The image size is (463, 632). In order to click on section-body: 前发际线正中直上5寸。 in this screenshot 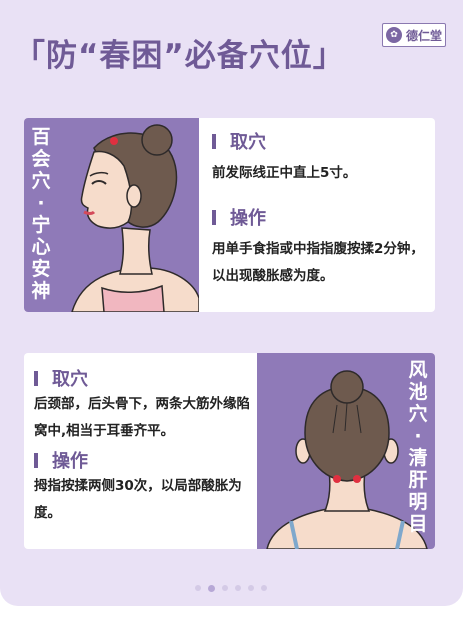, I will do `click(284, 173)`.